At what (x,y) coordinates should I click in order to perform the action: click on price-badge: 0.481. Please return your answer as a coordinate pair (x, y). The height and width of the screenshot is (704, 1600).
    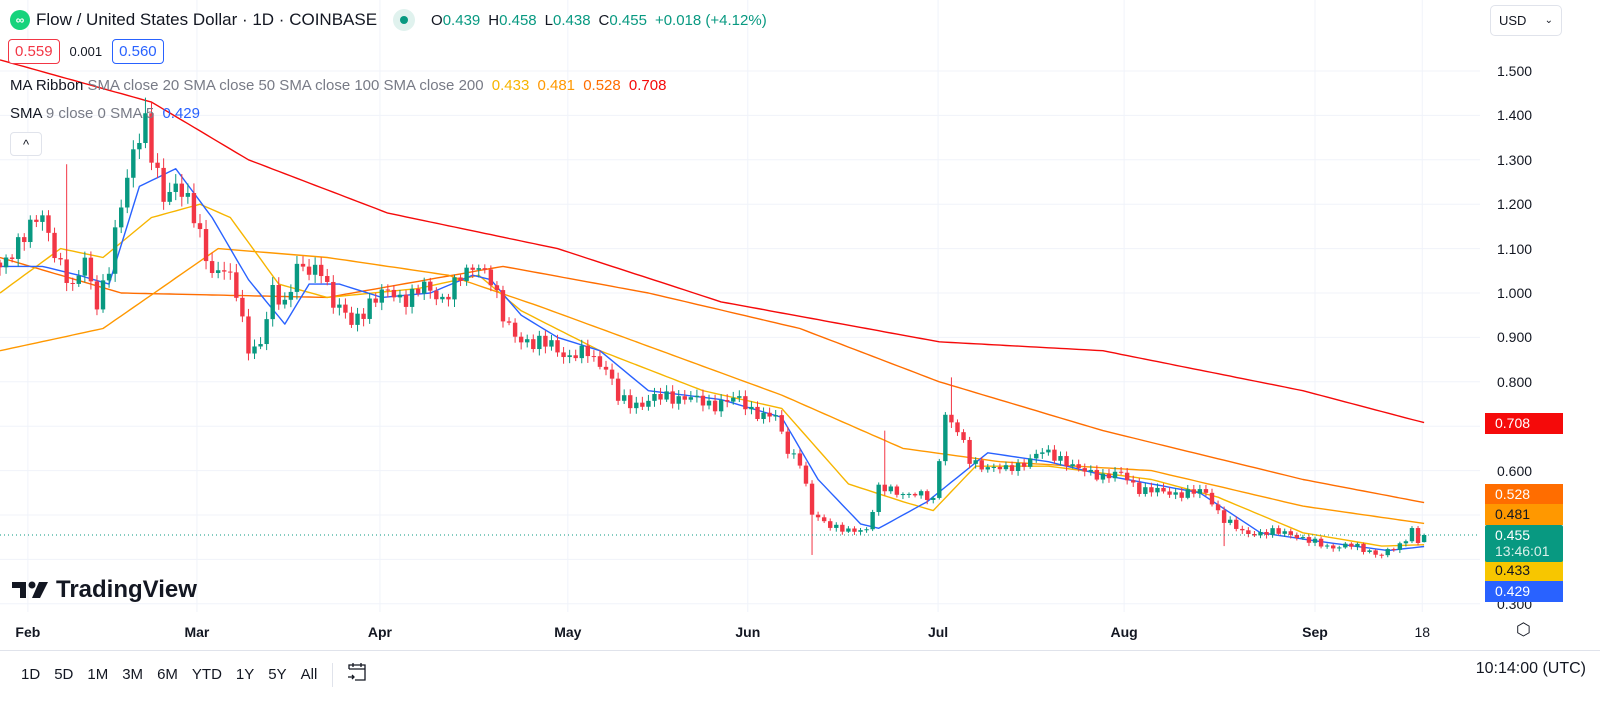
    Looking at the image, I should click on (1524, 514).